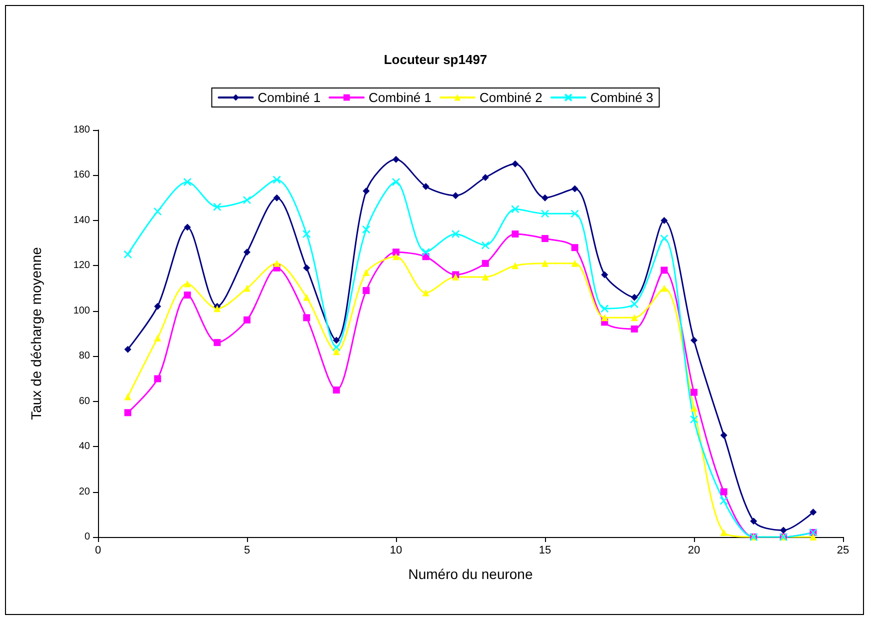 This screenshot has height=622, width=871. I want to click on chart-title: Locuteur sp1497, so click(436, 59).